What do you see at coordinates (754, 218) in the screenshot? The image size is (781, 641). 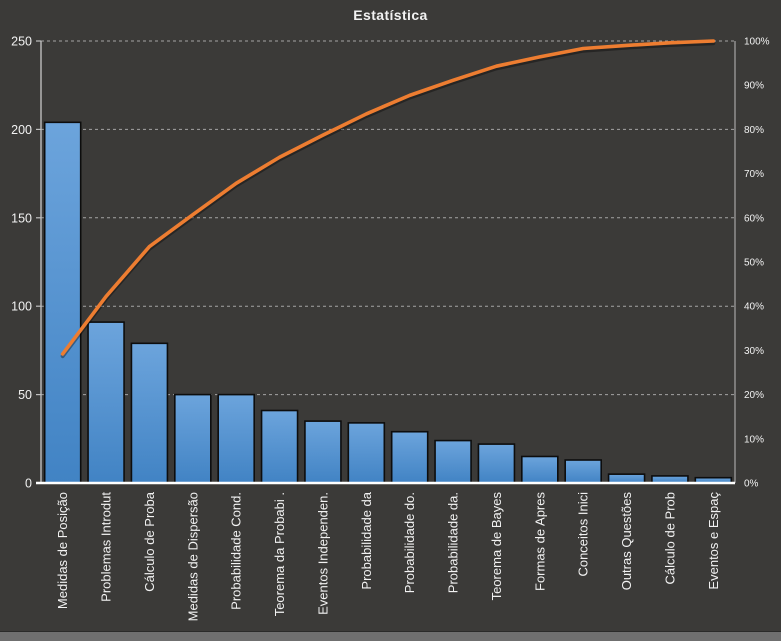 I see `right-axis-label: 60%` at bounding box center [754, 218].